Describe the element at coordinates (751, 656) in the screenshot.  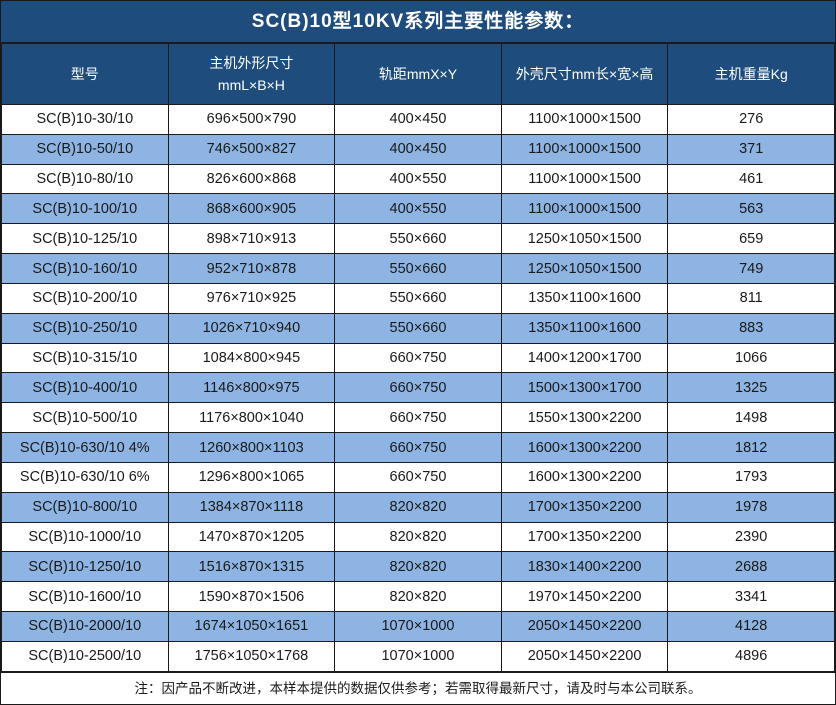
I see `table-cell: 4896` at that location.